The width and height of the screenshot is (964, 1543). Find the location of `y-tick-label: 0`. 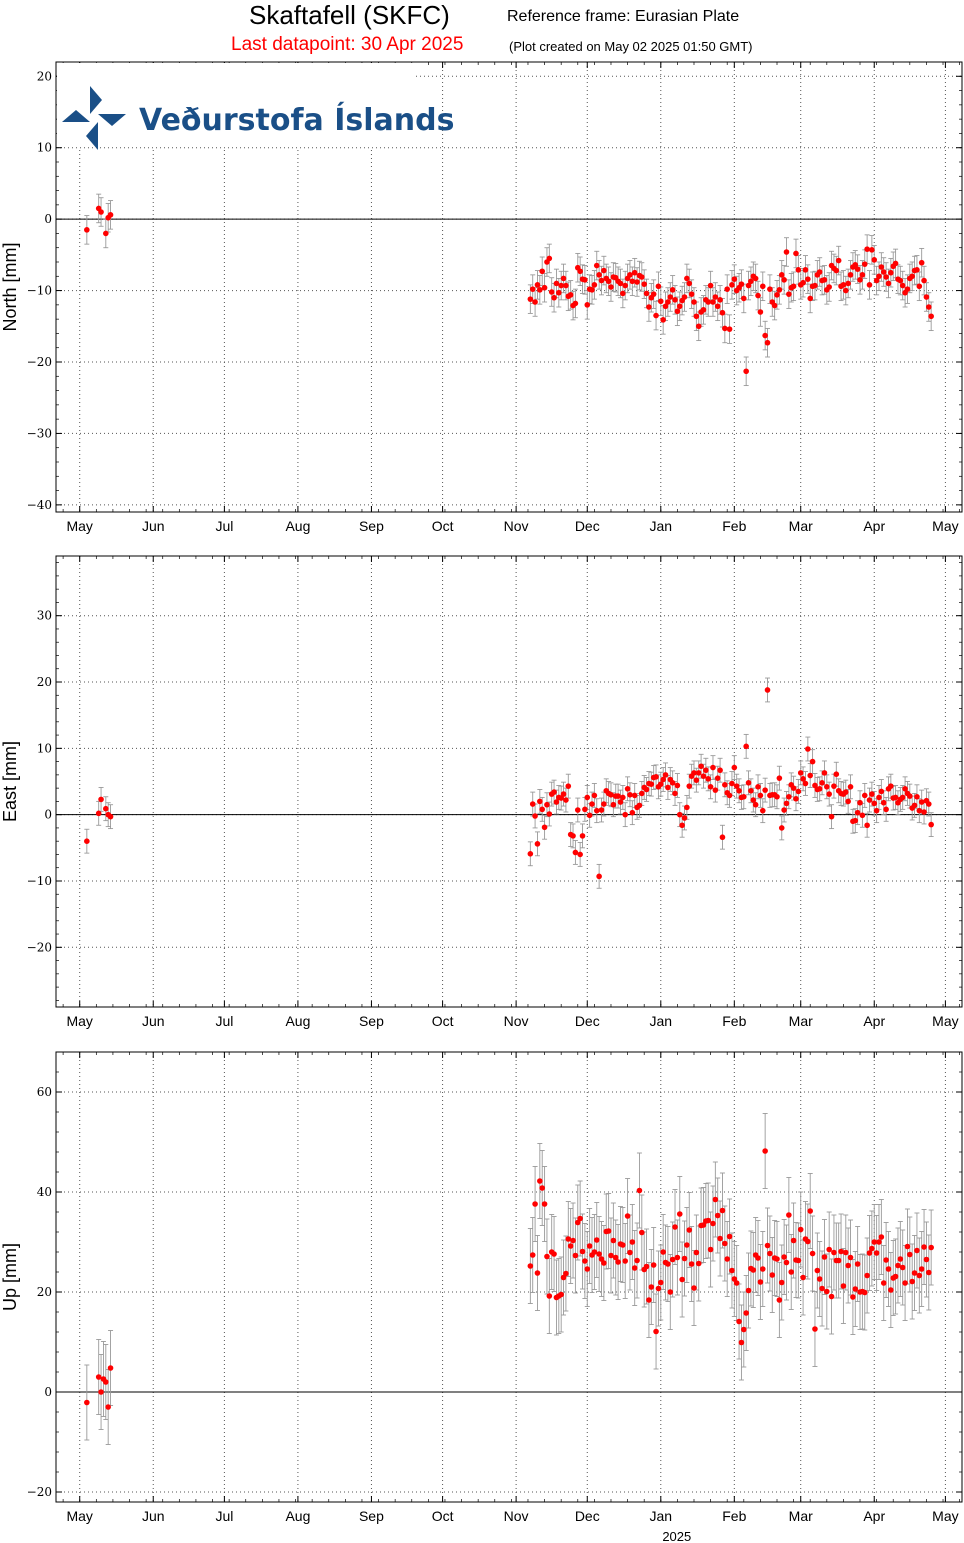

y-tick-label: 0 is located at coordinates (48, 815).